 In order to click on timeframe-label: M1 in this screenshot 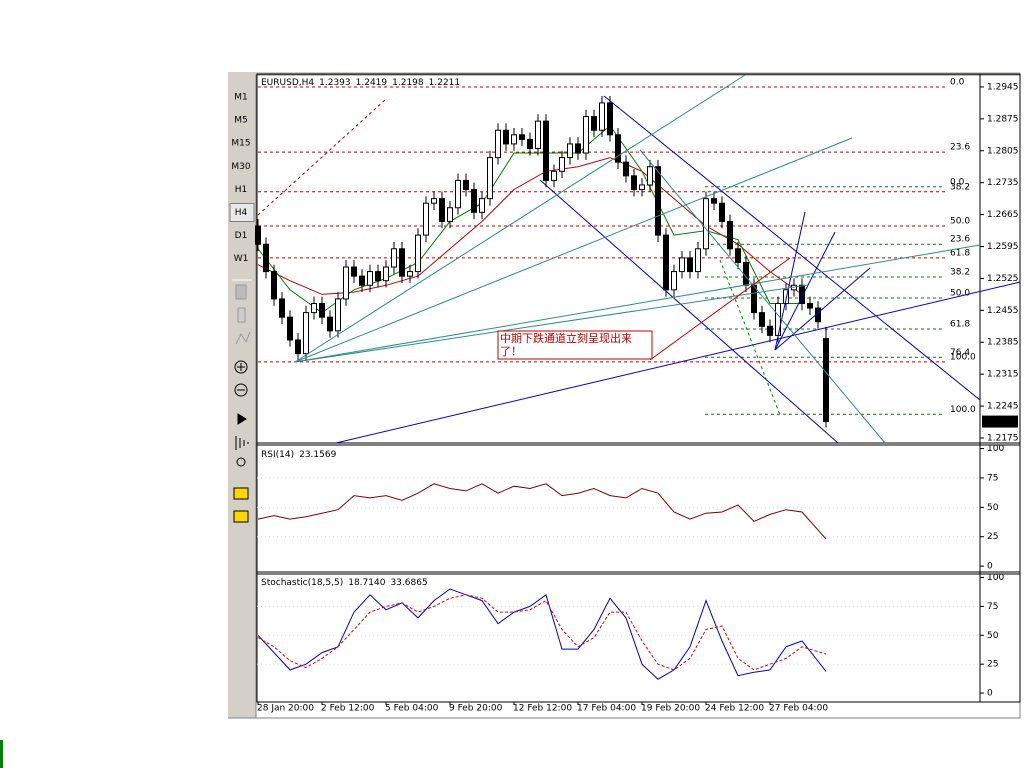, I will do `click(241, 98)`.